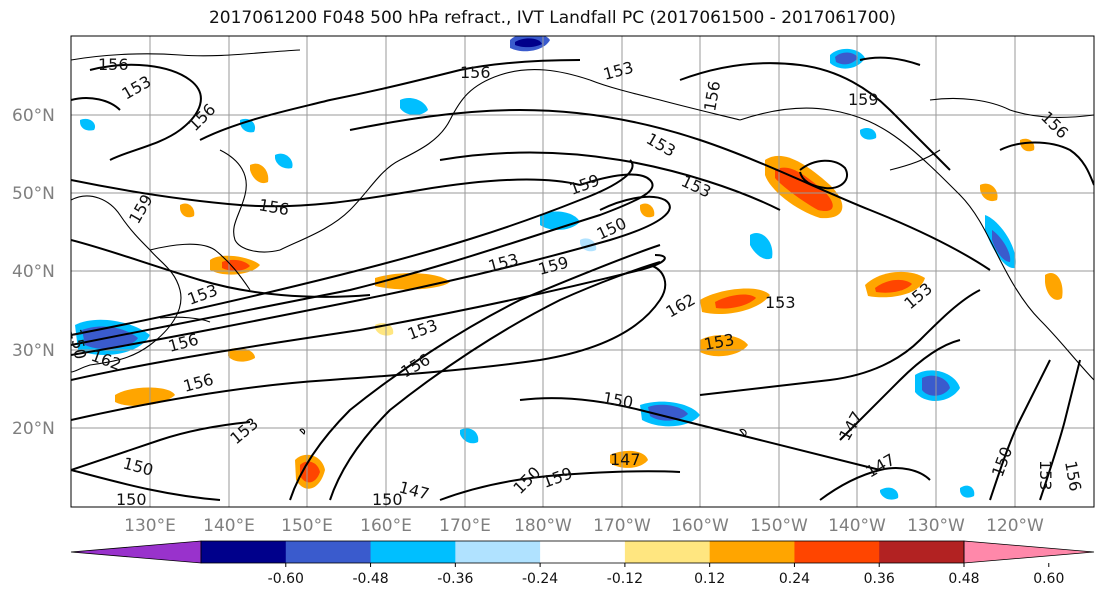  Describe the element at coordinates (286, 579) in the screenshot. I see `colorbar-tick-label: -0.60` at that location.